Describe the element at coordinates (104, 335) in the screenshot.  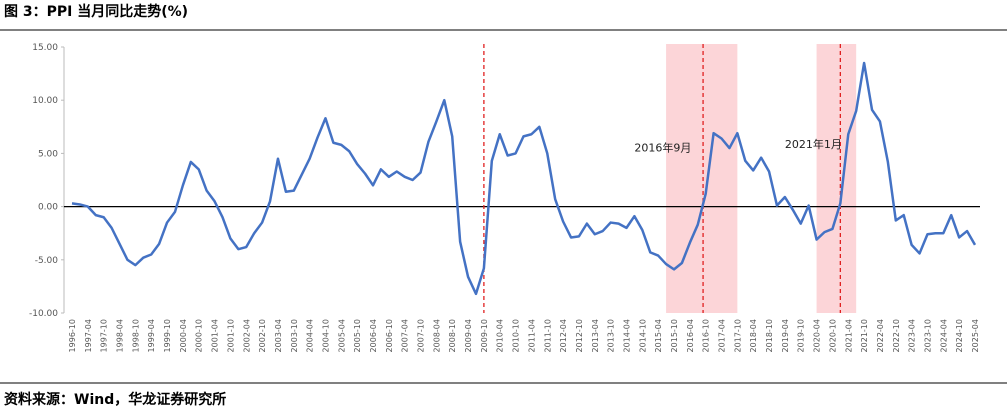
I see `x-tick-label: 1997-10` at that location.